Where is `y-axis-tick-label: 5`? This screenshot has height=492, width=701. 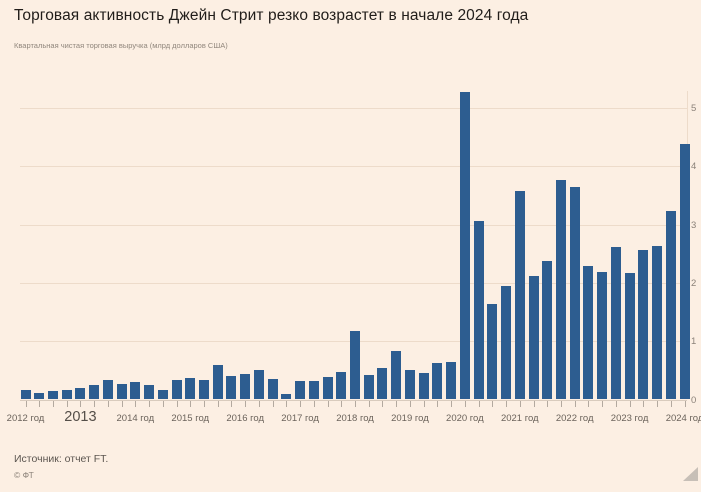
y-axis-tick-label: 5 is located at coordinates (694, 108).